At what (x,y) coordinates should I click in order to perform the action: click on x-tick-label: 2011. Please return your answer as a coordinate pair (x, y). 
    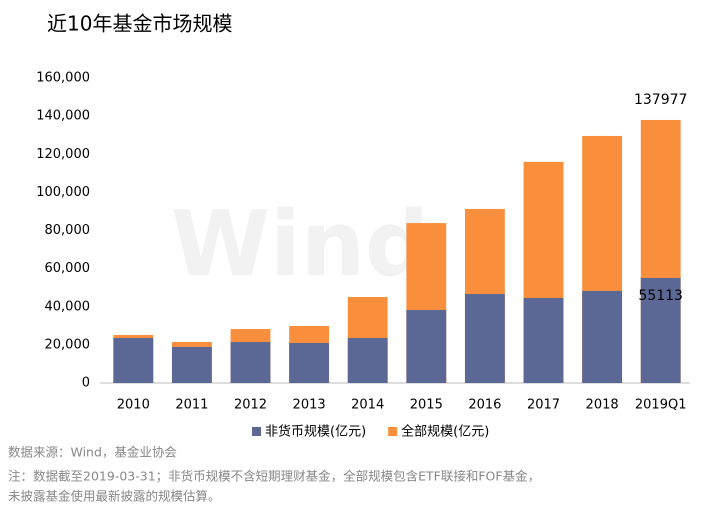
    Looking at the image, I should click on (191, 405).